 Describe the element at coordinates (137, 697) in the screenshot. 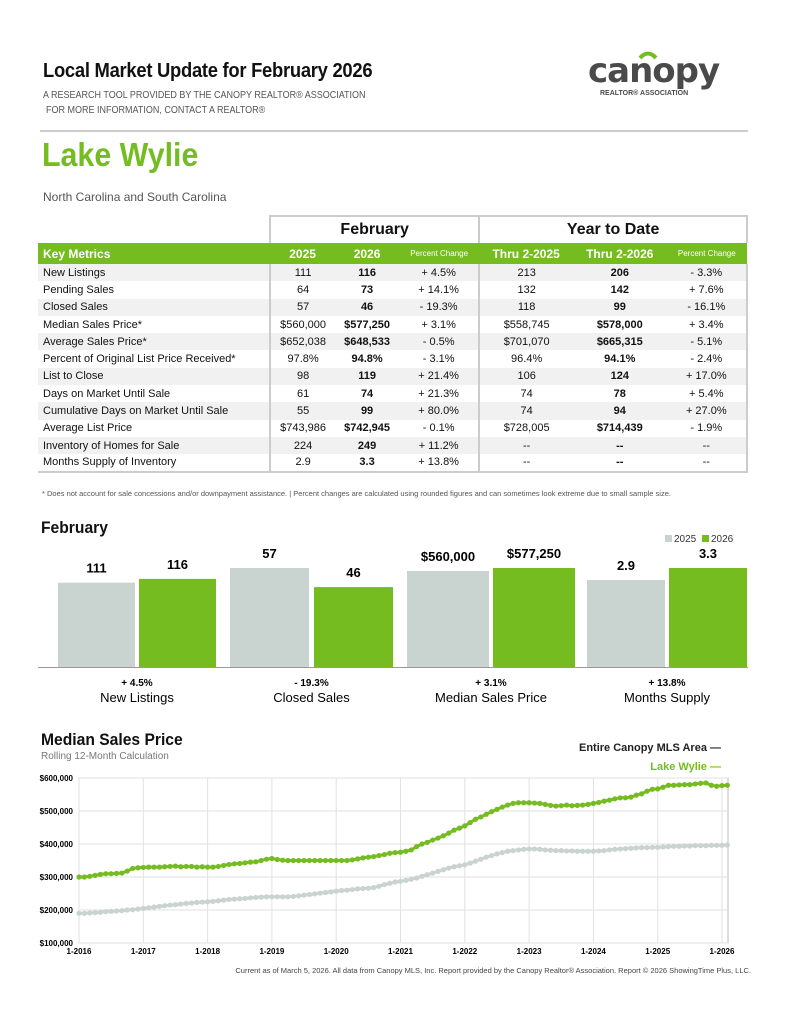

I see `category-label: New Listings` at that location.